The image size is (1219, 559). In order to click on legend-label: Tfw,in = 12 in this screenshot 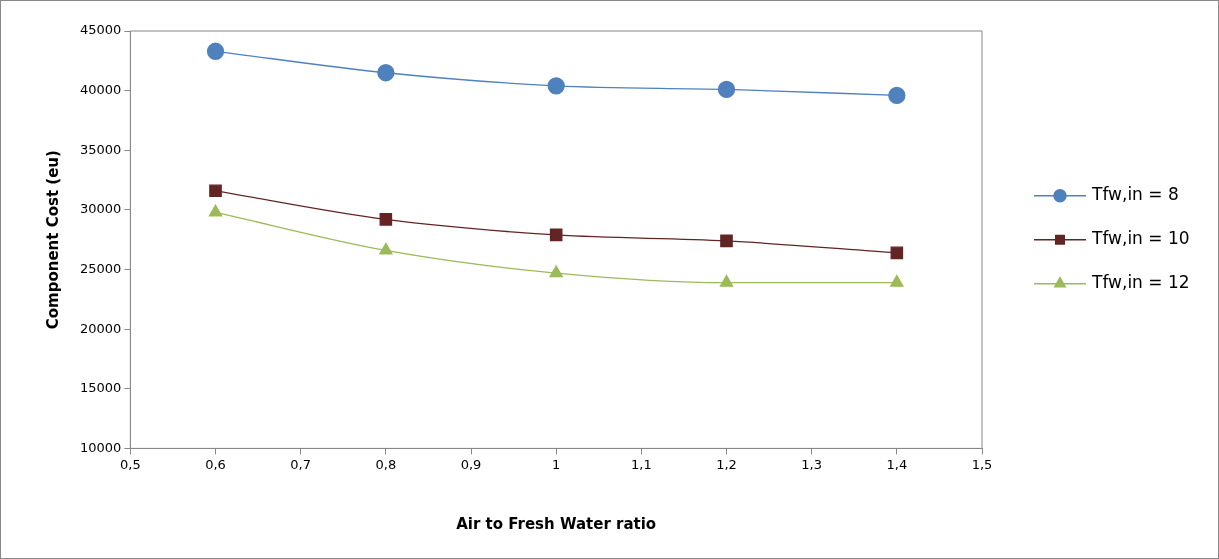, I will do `click(1140, 282)`.